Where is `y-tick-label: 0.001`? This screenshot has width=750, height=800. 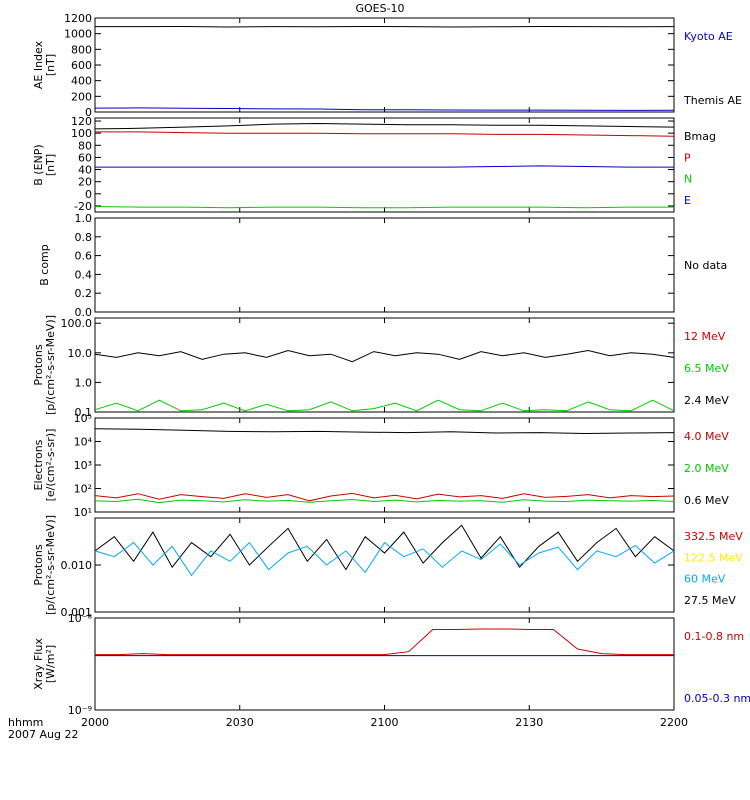 y-tick-label: 0.001 is located at coordinates (77, 612).